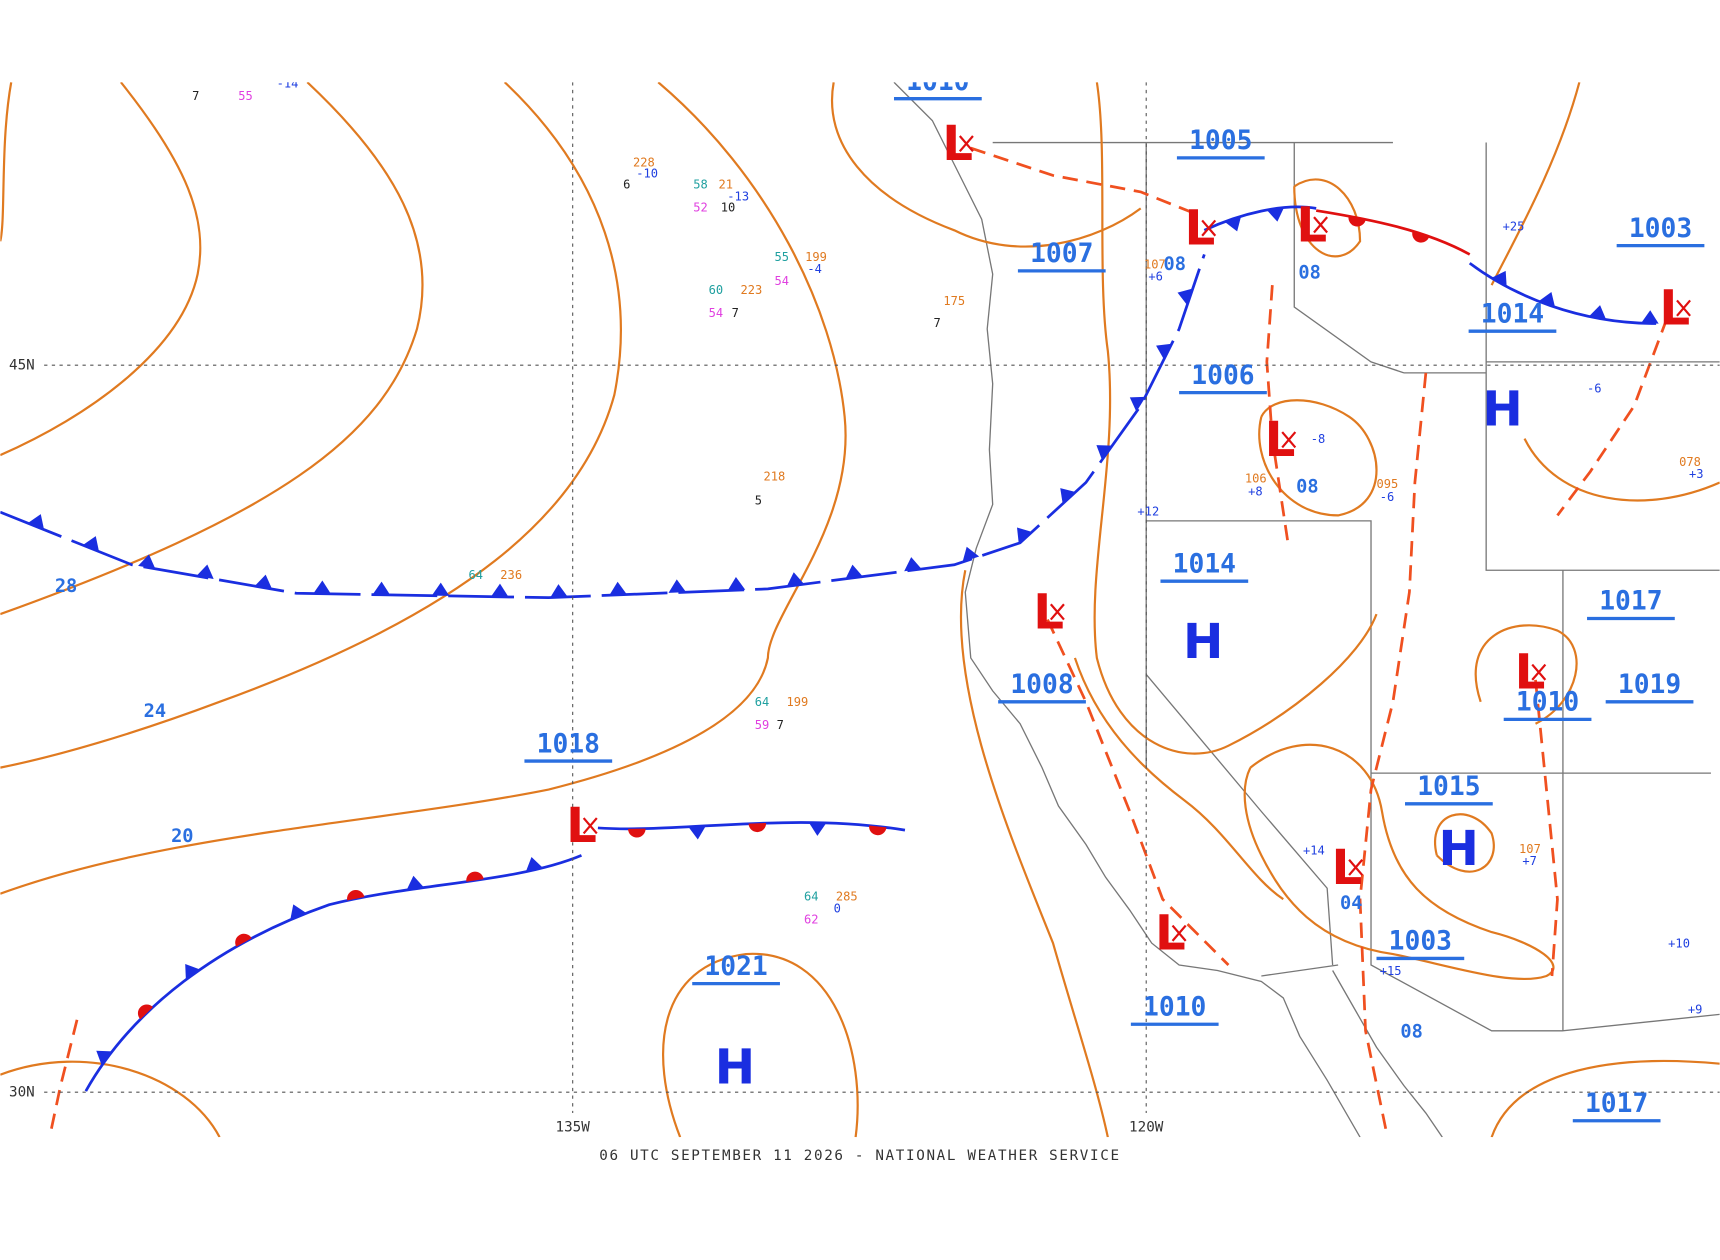 This screenshot has height=1260, width=1720. Describe the element at coordinates (22, 366) in the screenshot. I see `latitude-label: 45N` at that location.